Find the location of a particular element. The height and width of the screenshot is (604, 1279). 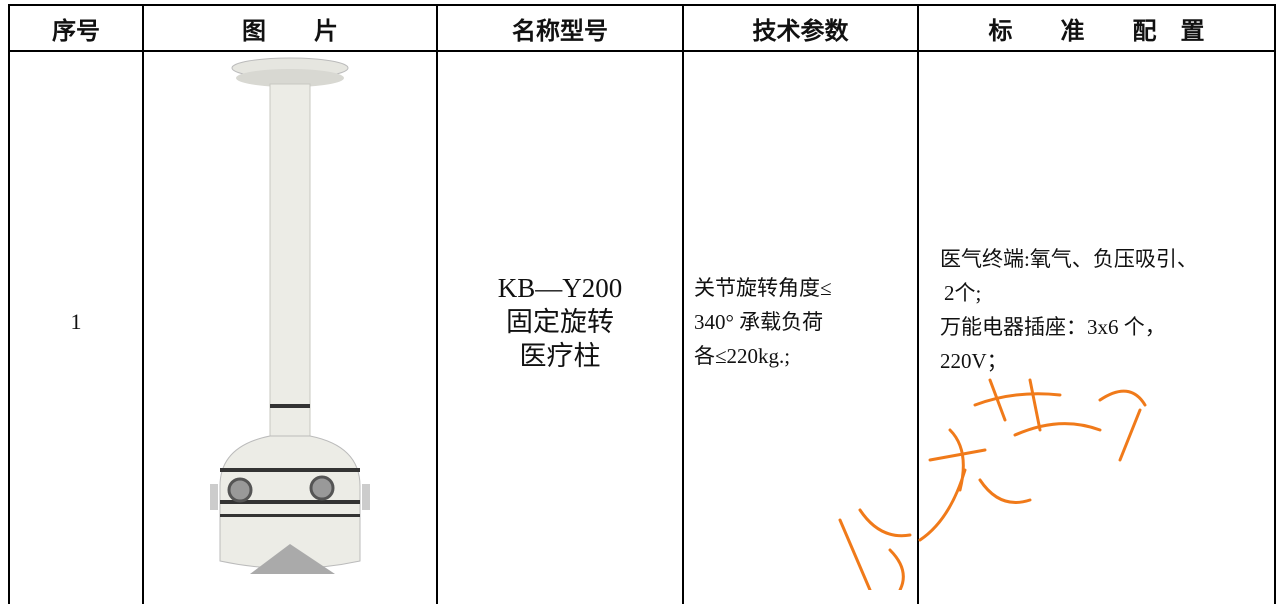

name-line: 固定旋转 is located at coordinates (560, 322).